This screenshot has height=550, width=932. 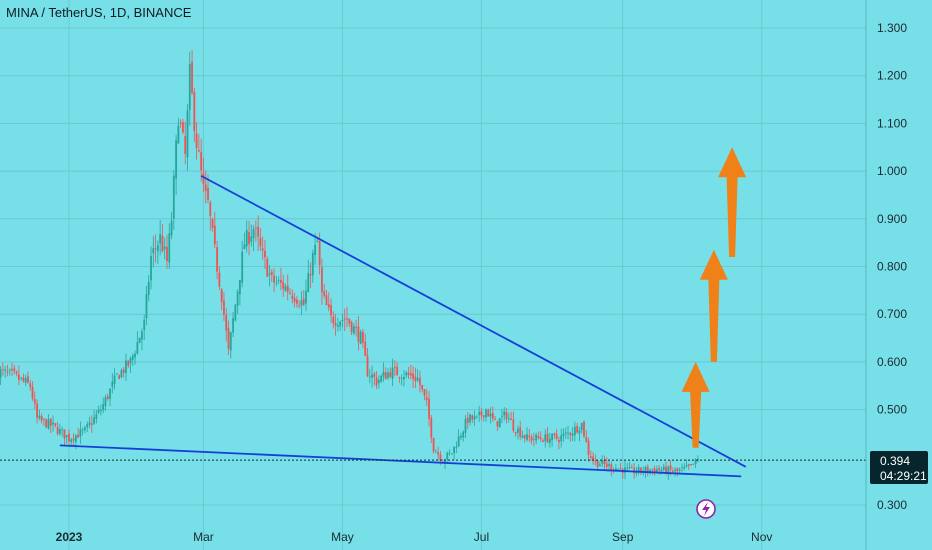 I want to click on time-tick-label: Jul, so click(x=481, y=537).